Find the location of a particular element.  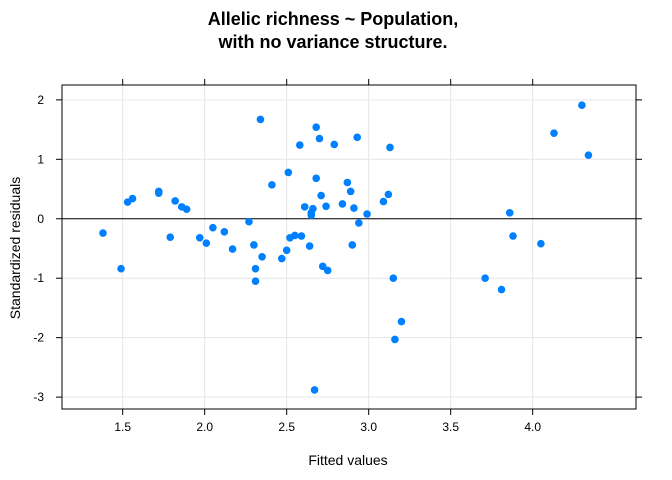

chart-title-line-1: Allelic richness ~ Population, is located at coordinates (333, 19).